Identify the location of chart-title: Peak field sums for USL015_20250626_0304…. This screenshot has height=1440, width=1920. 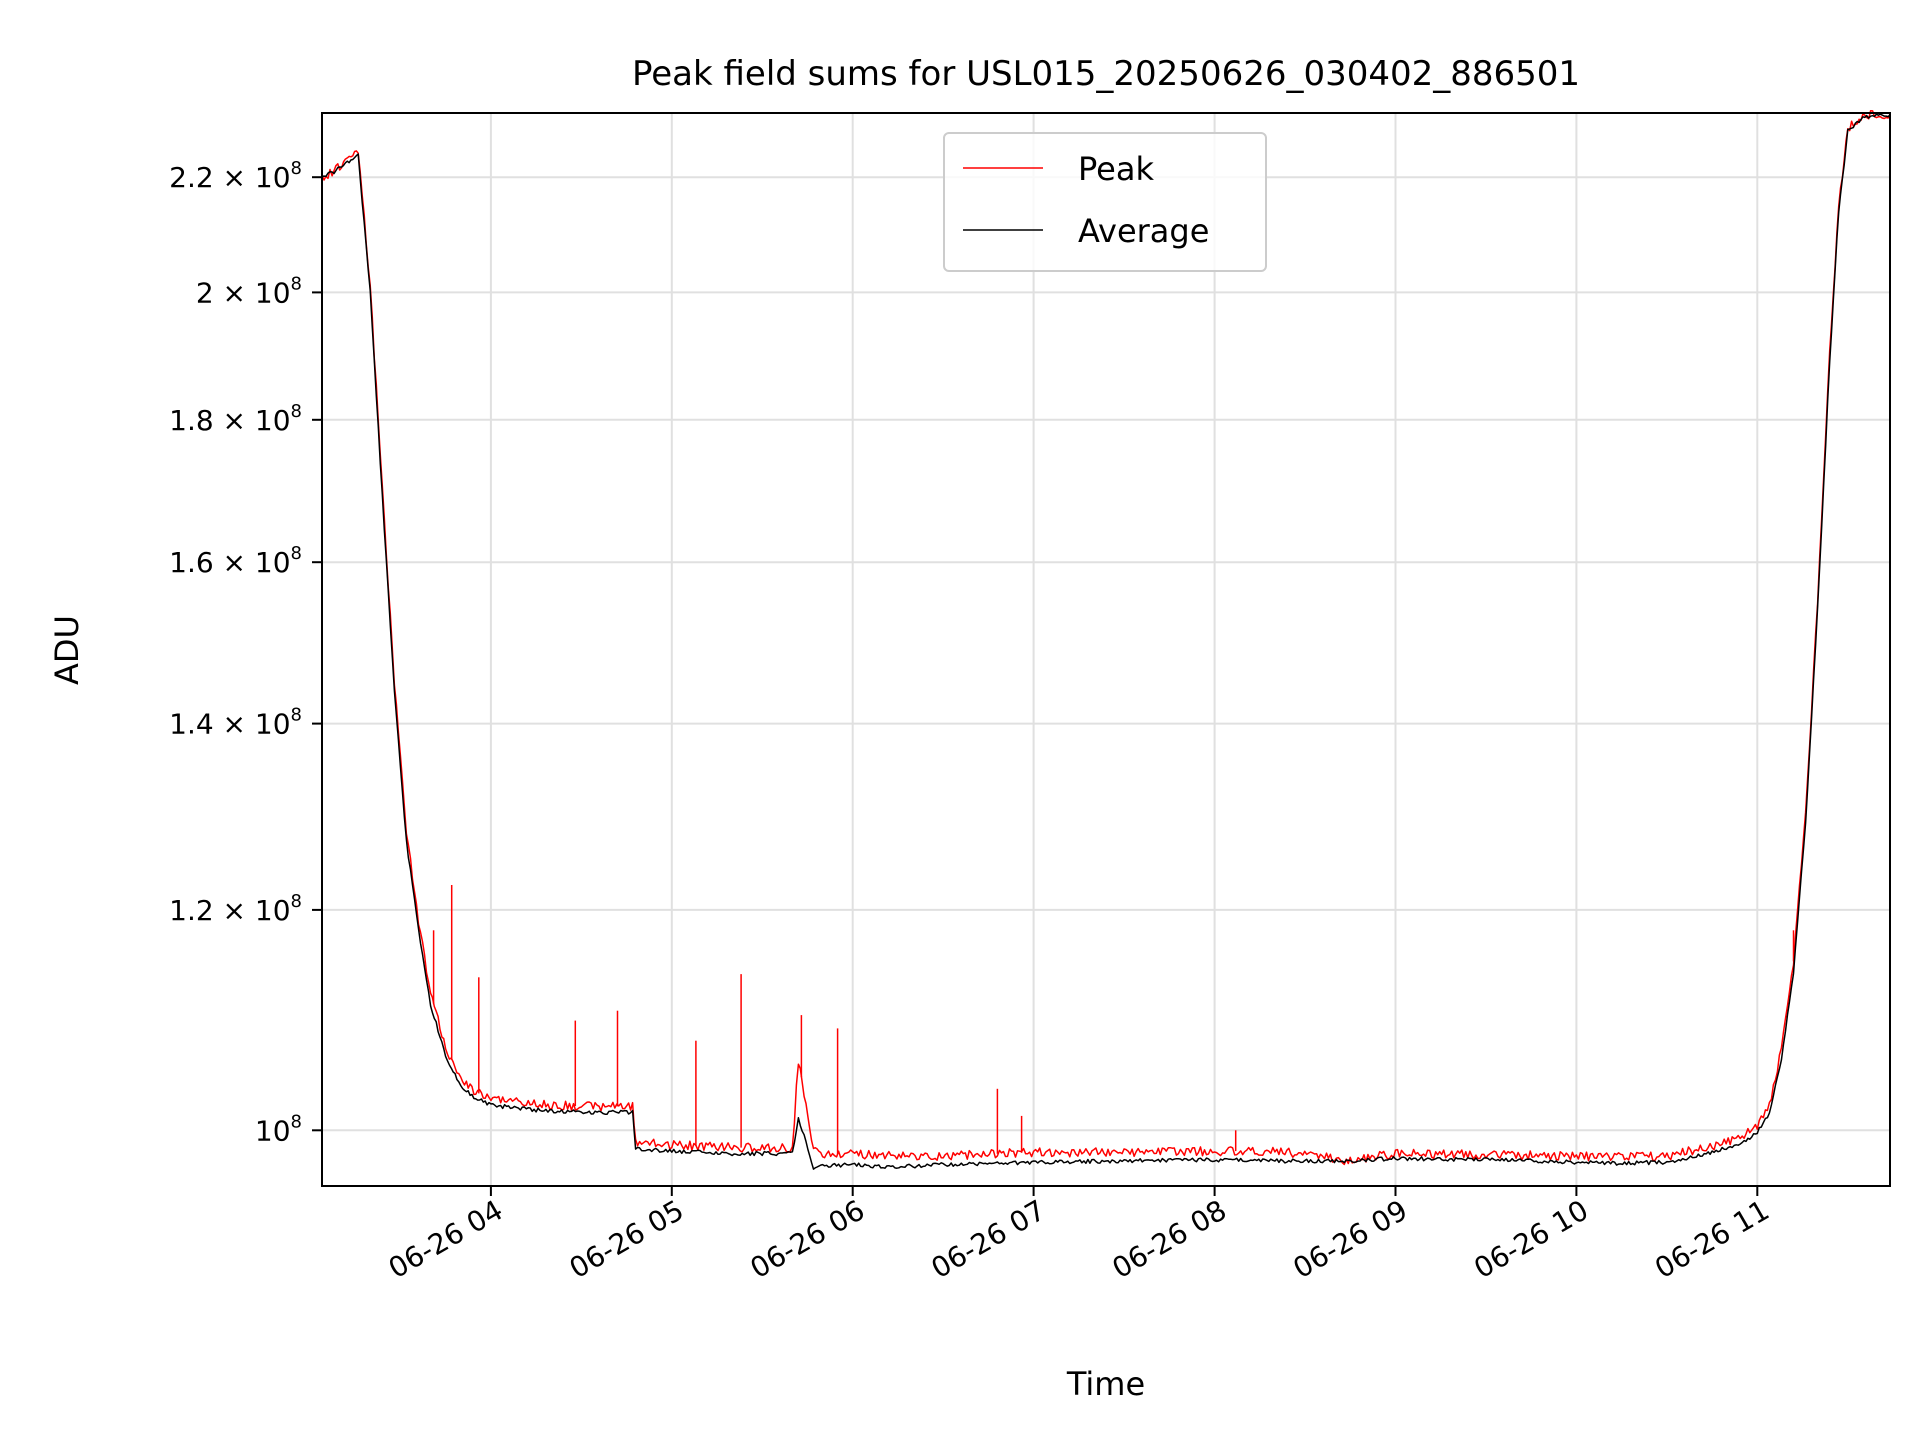
(1106, 74).